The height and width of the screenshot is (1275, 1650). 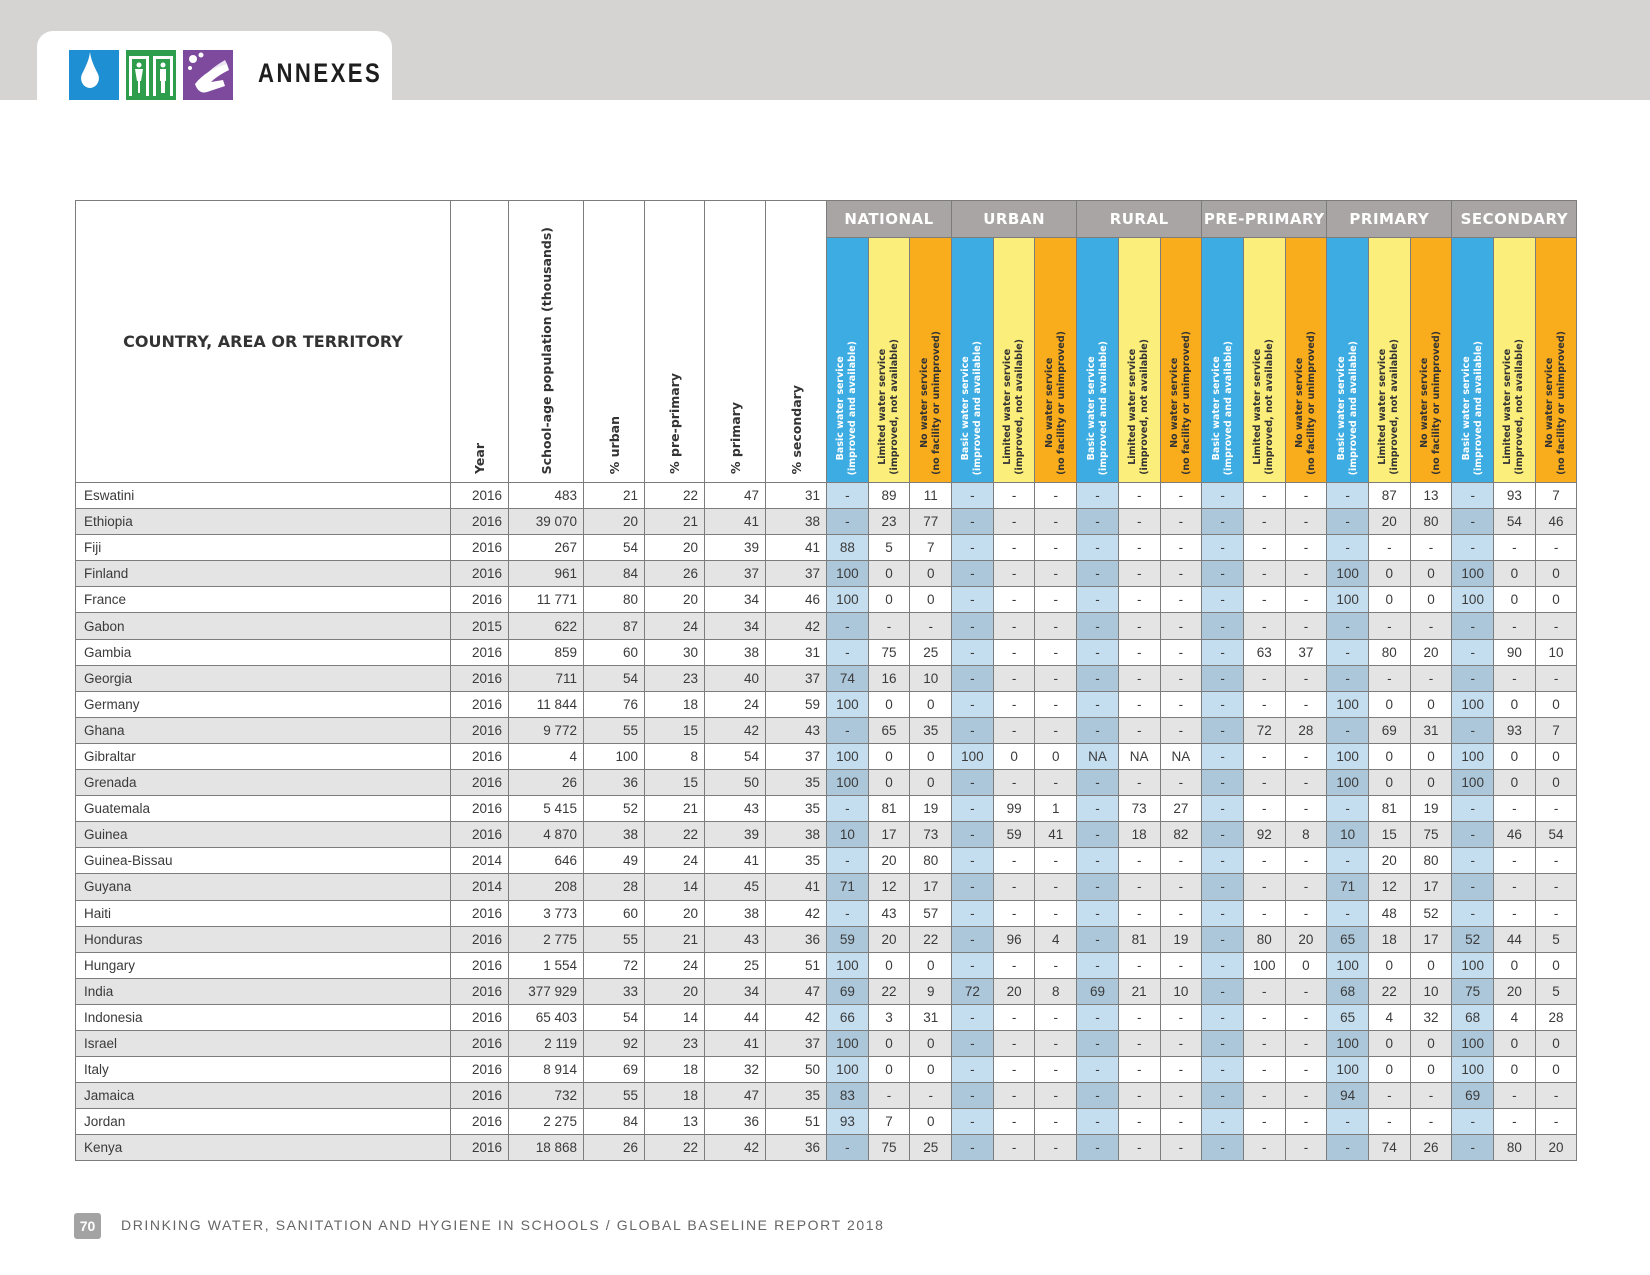 What do you see at coordinates (1389, 991) in the screenshot?
I see `table-cell: 22` at bounding box center [1389, 991].